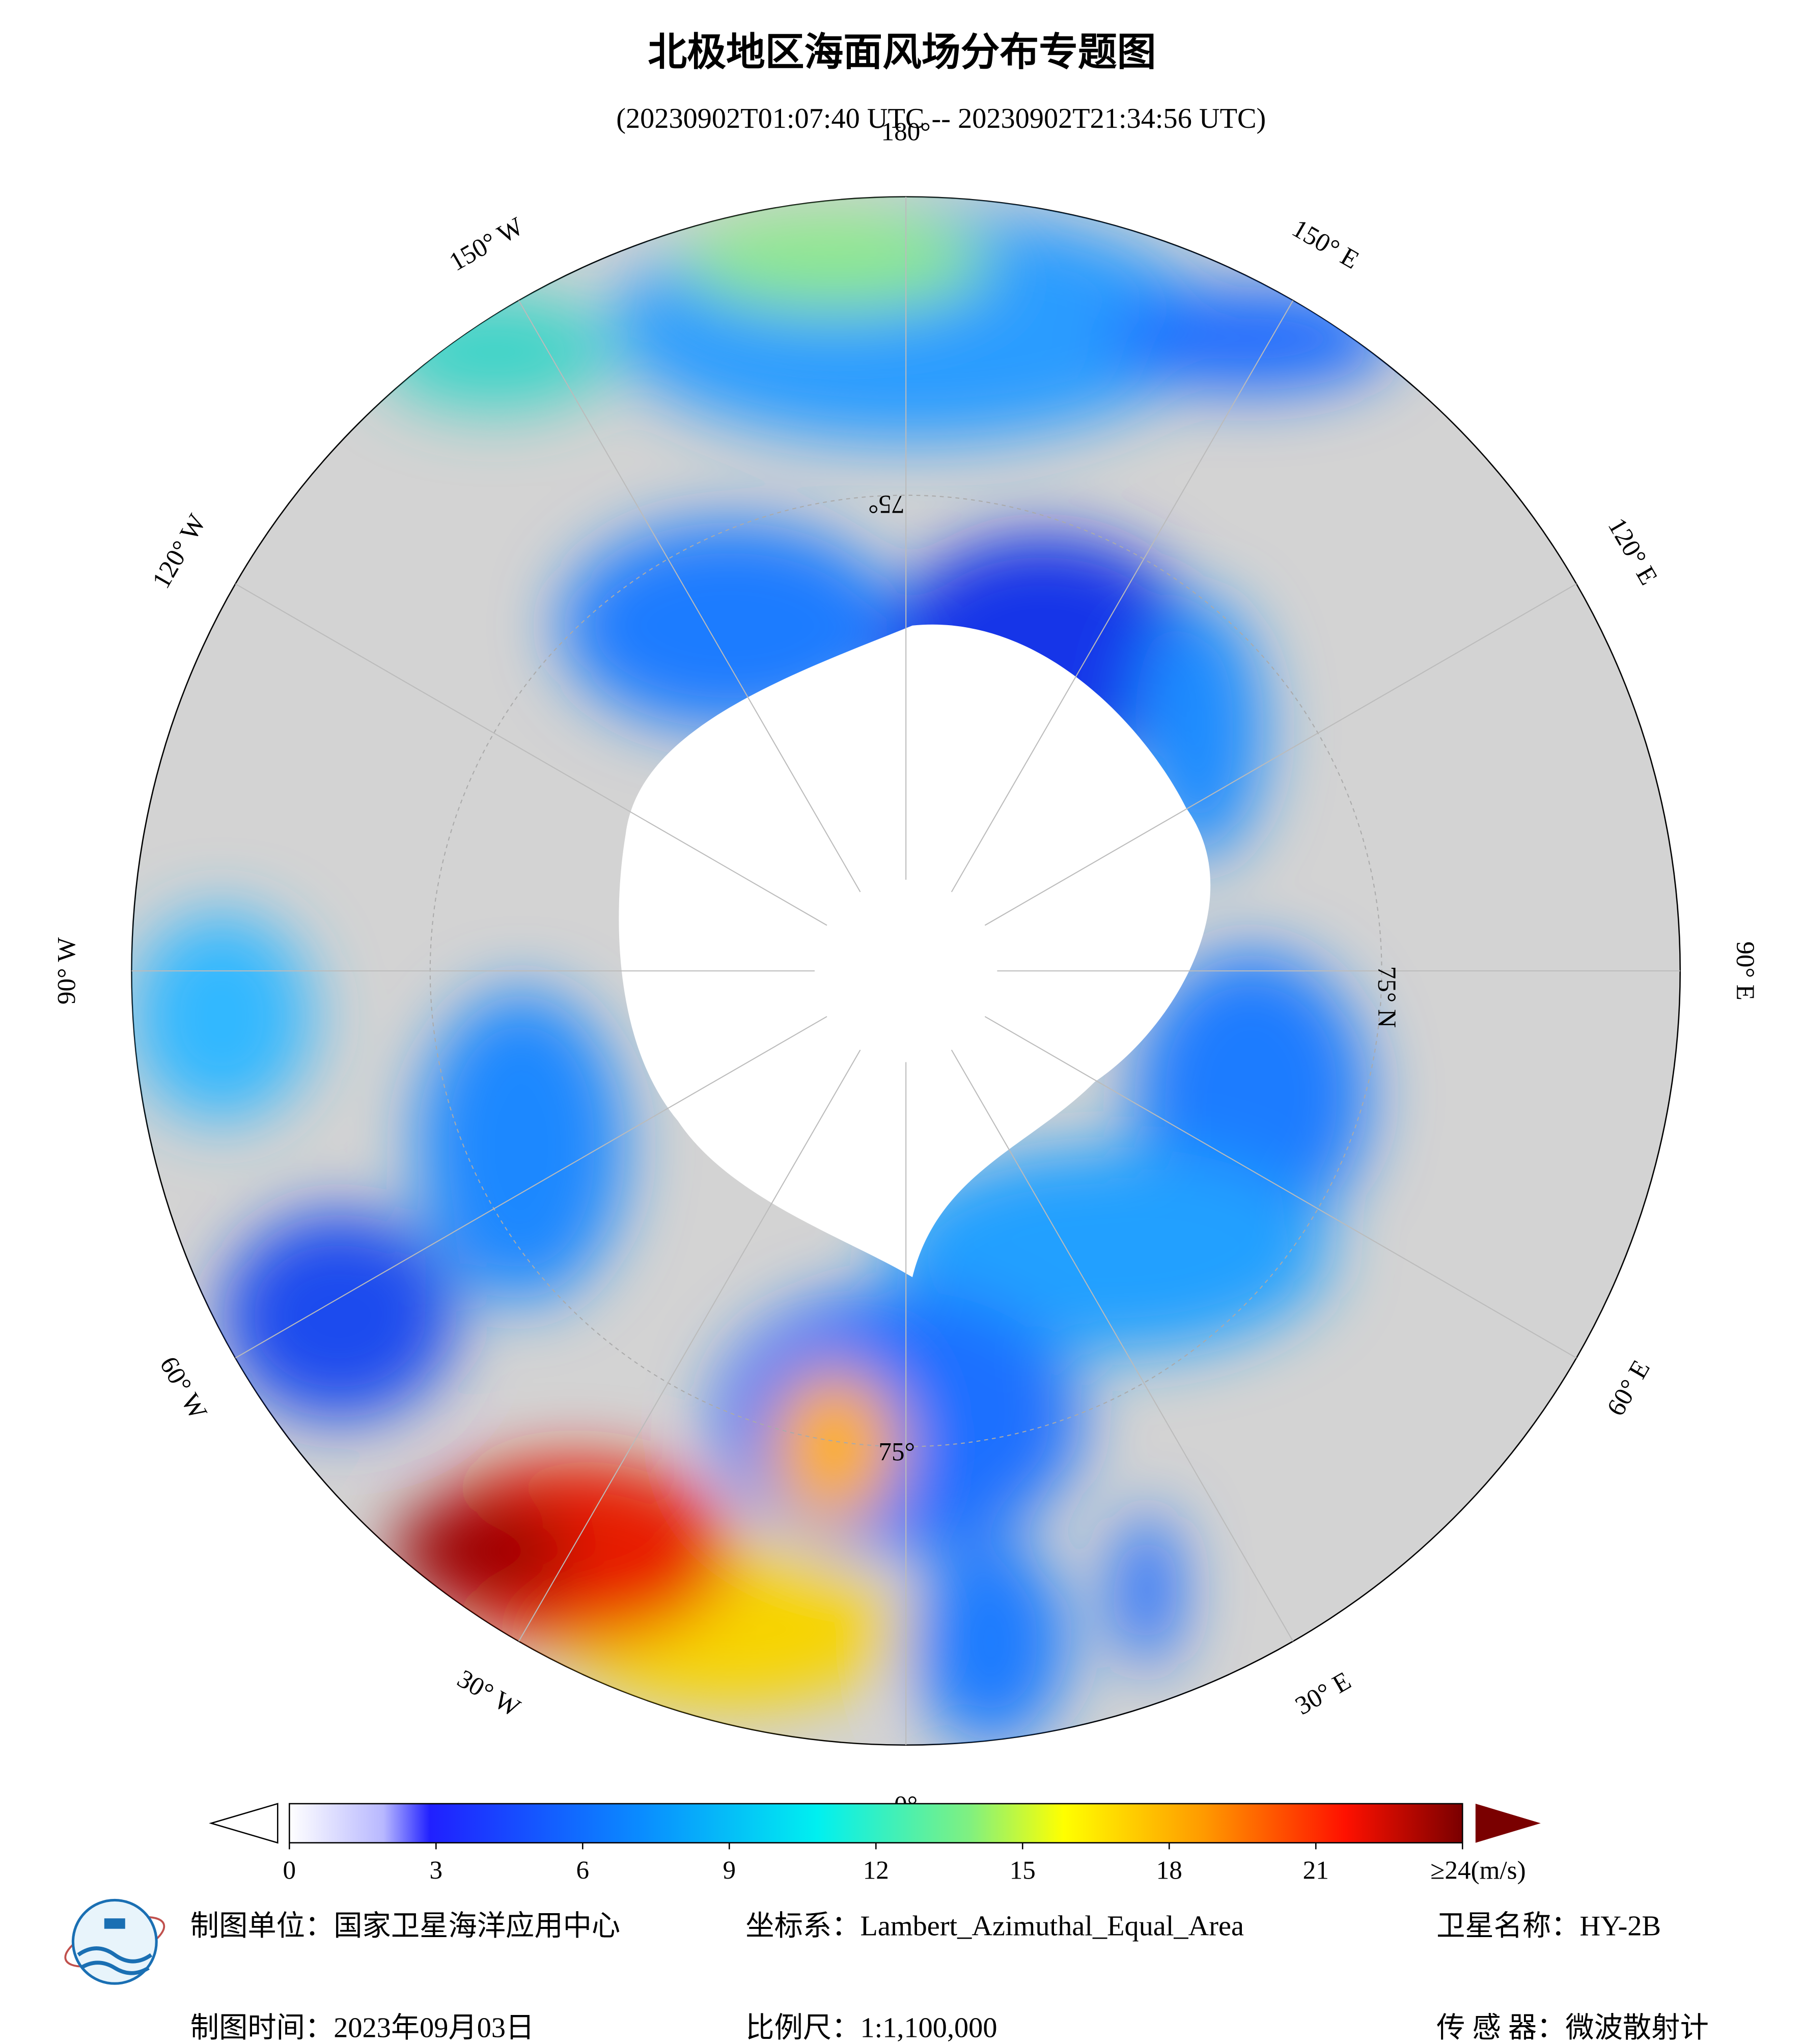  I want to click on footer-producer: 制图单位：国家卫星海洋应用中心, so click(405, 1926).